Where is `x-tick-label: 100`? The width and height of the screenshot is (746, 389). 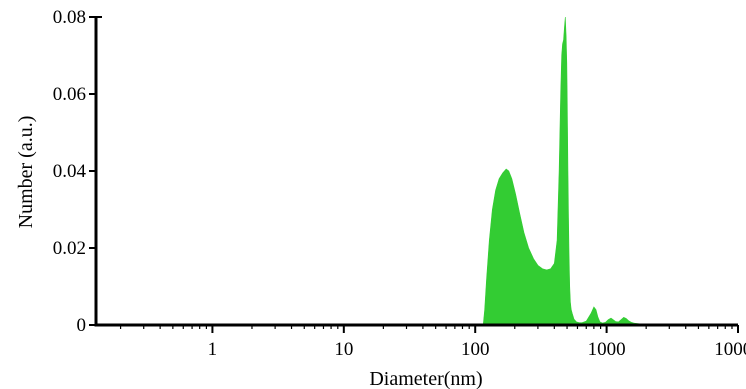
x-tick-label: 100 is located at coordinates (475, 349).